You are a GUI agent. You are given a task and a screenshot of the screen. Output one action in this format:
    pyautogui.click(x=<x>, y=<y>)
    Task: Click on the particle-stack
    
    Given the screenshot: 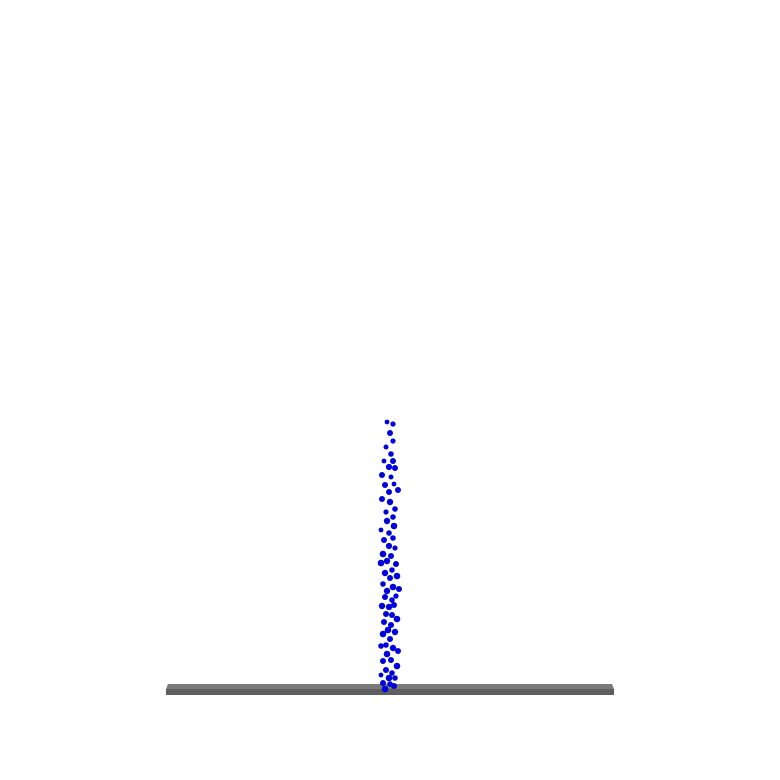 What is the action you would take?
    pyautogui.click(x=389, y=556)
    